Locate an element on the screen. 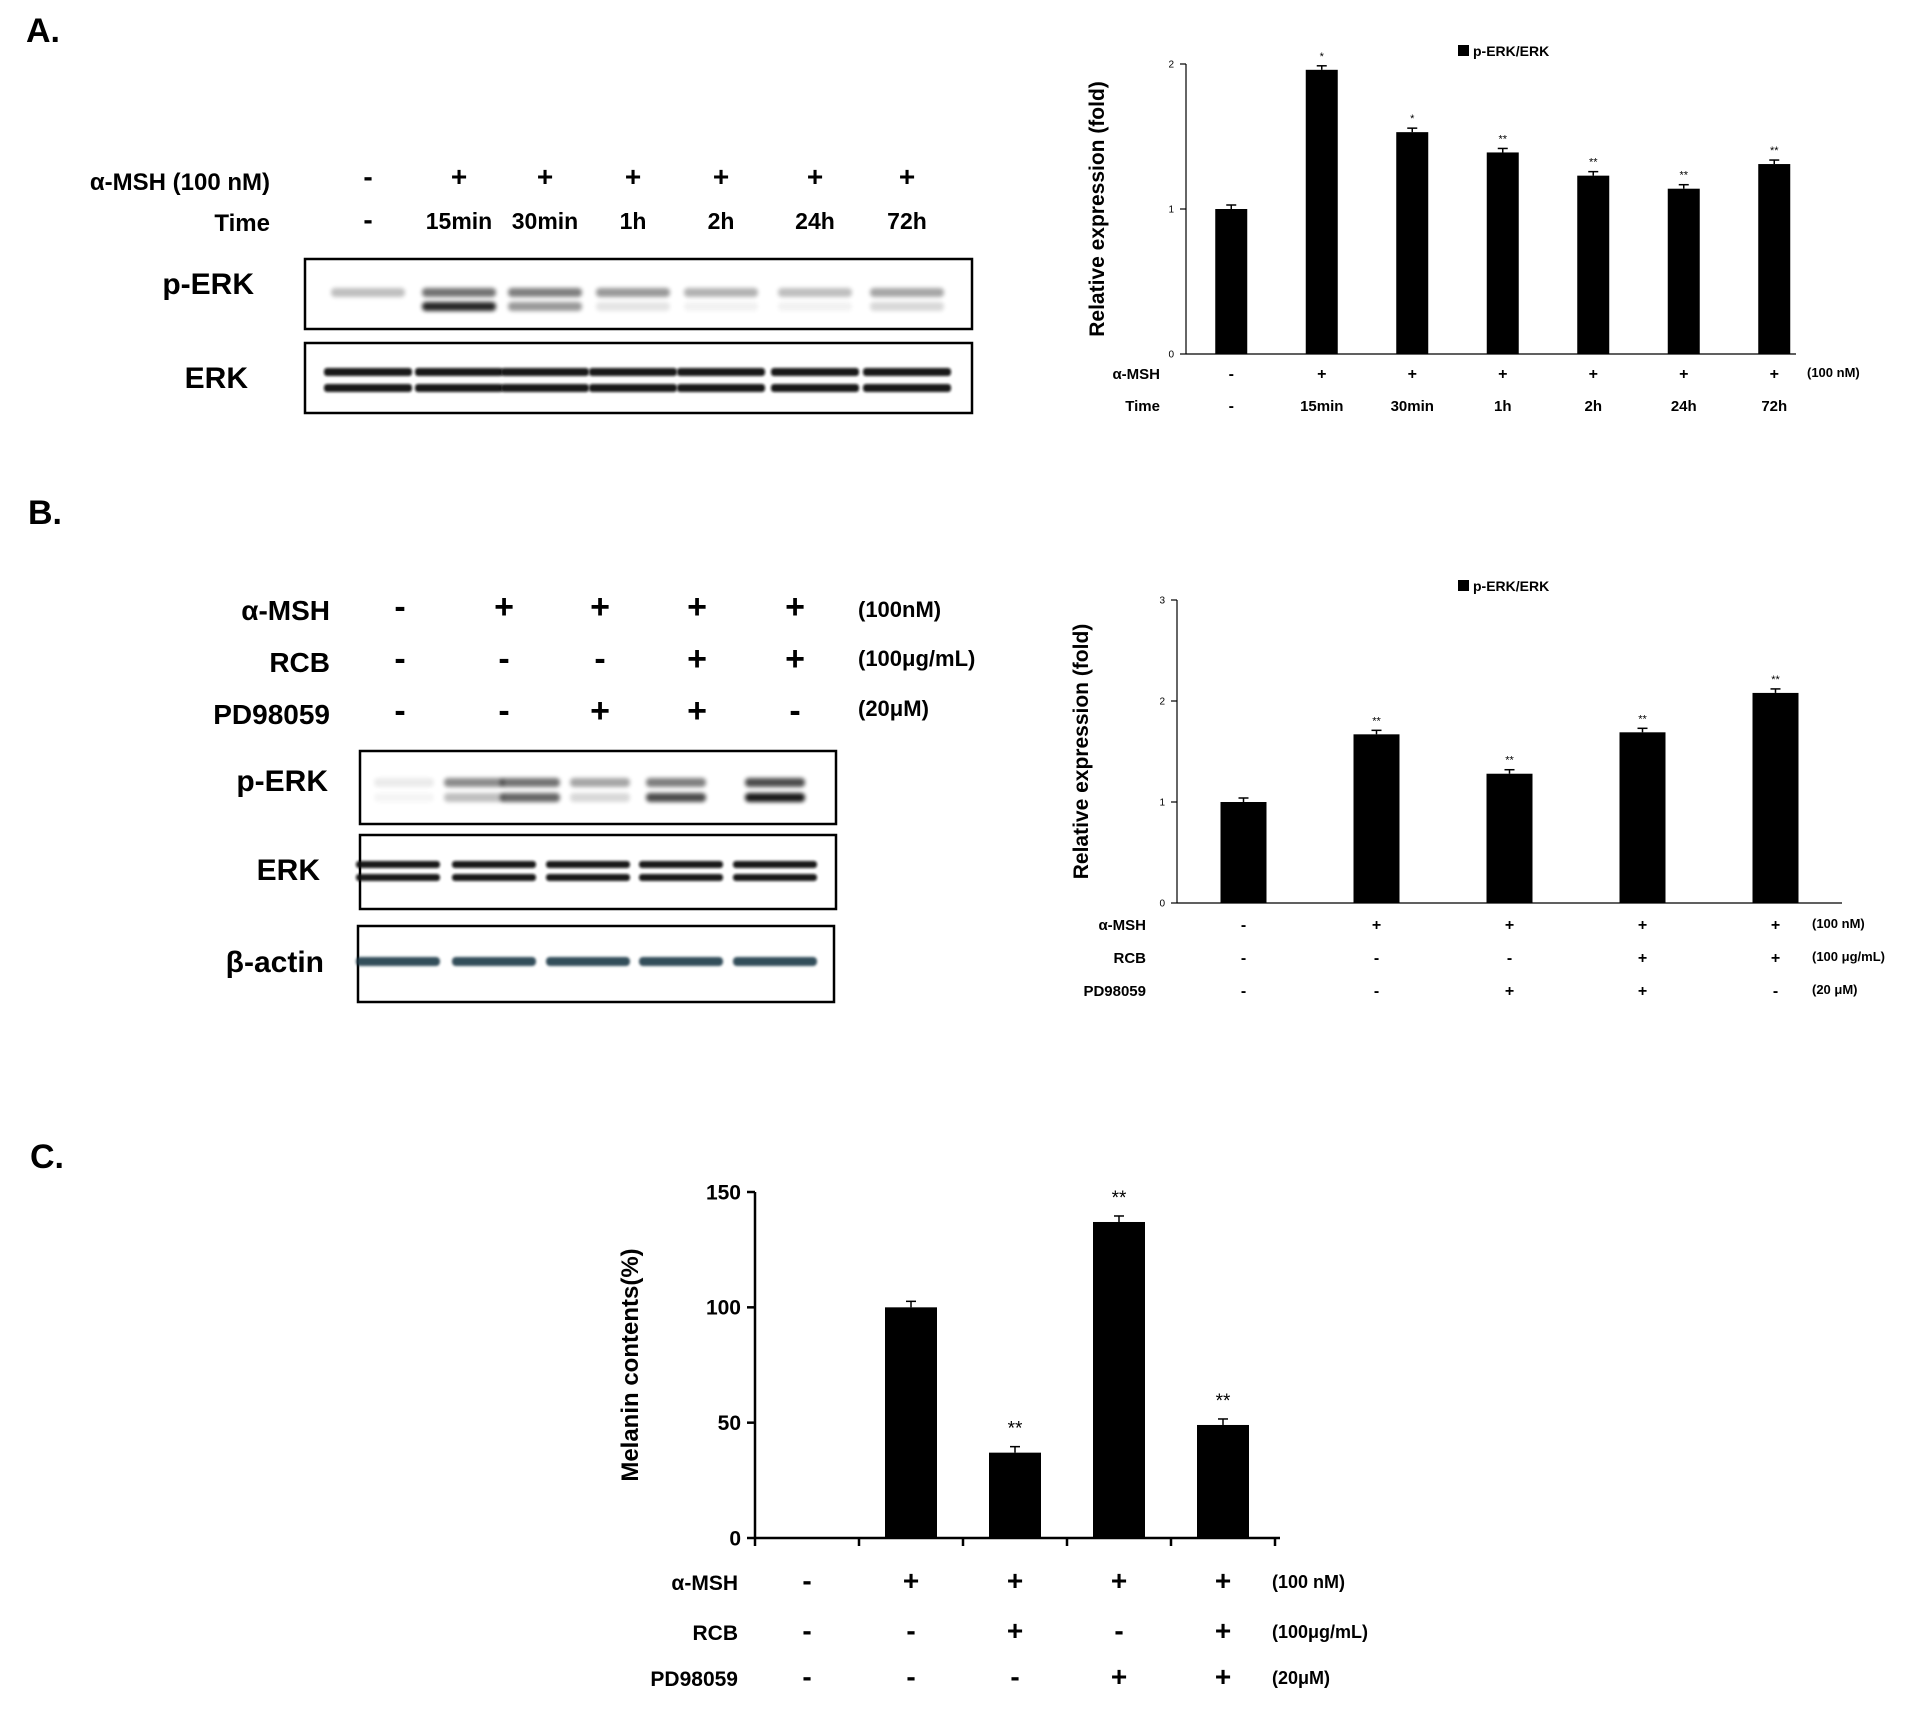  blot-b-band-label: p-ERK is located at coordinates (282, 781).